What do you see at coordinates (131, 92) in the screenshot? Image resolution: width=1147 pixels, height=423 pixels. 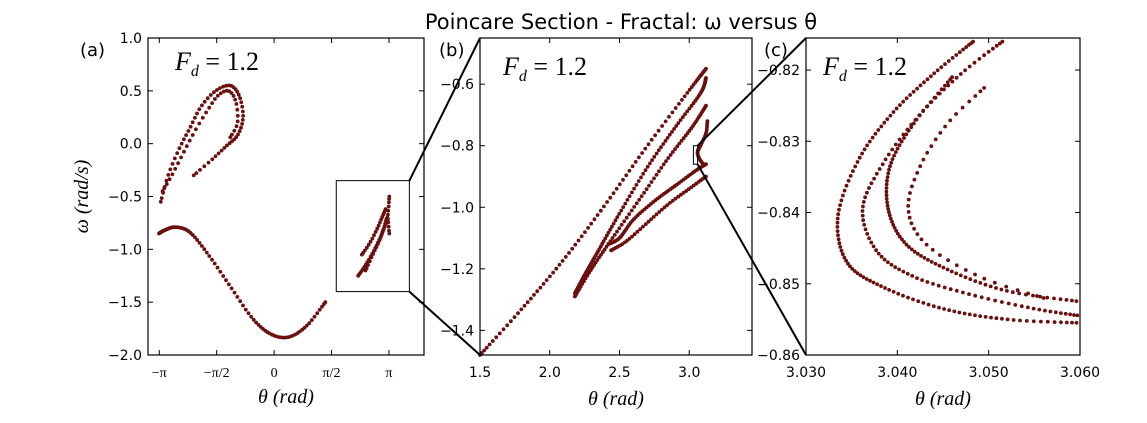 I see `y-tick-label: 0.5` at bounding box center [131, 92].